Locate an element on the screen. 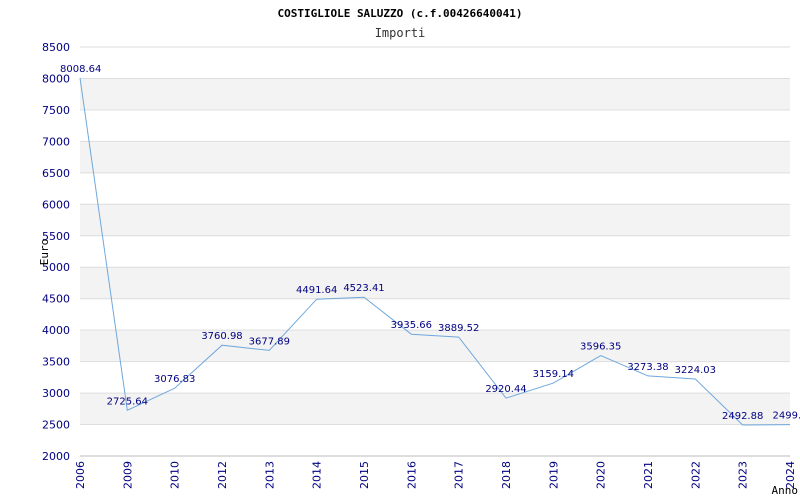  y-tick-label: 7000 is located at coordinates (56, 141).